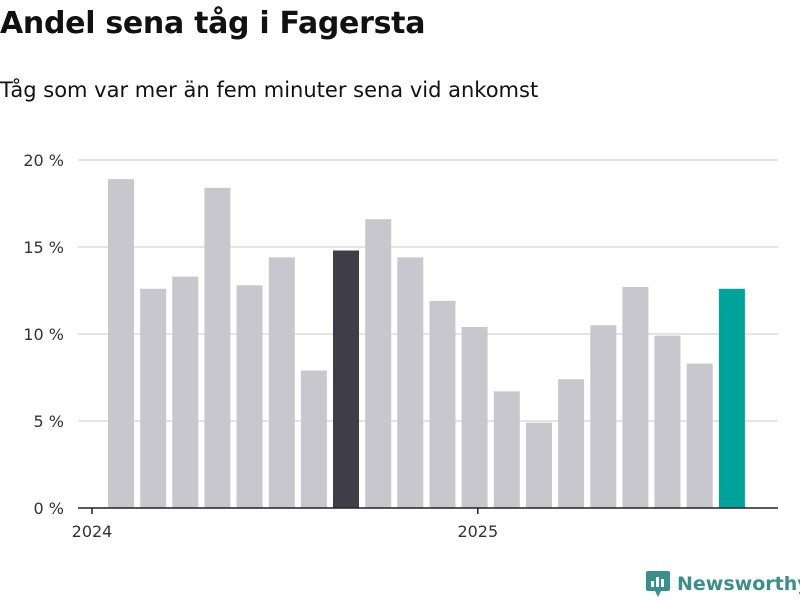  I want to click on y-tick-label: 10 %, so click(43, 334).